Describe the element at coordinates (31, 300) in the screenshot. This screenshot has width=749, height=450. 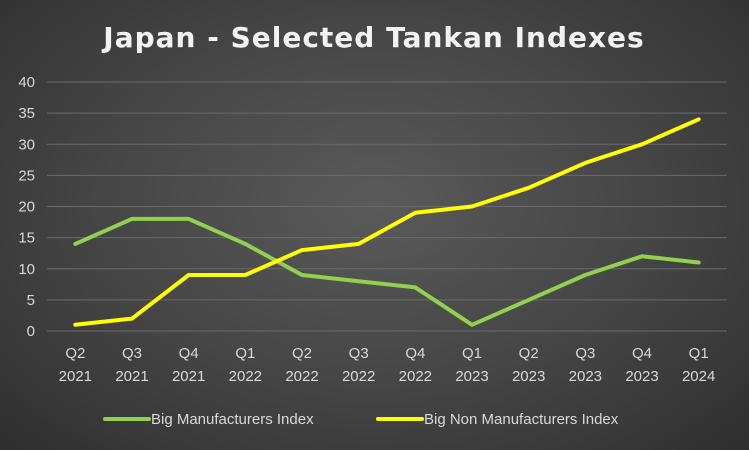
I see `y-tick-label-5: 5` at that location.